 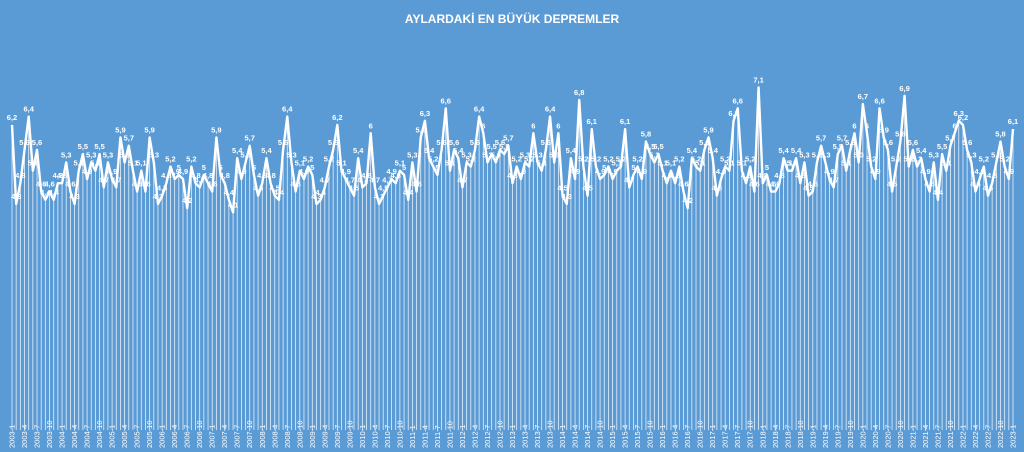 I want to click on data-label: 6,8, so click(x=579, y=92).